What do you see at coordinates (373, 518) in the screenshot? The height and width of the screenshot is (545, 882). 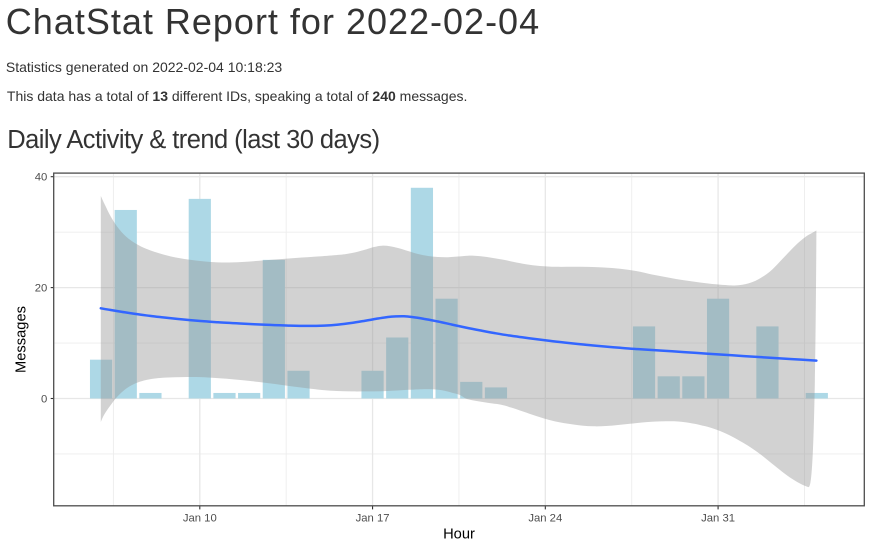 I see `svg-text: Jan 17` at bounding box center [373, 518].